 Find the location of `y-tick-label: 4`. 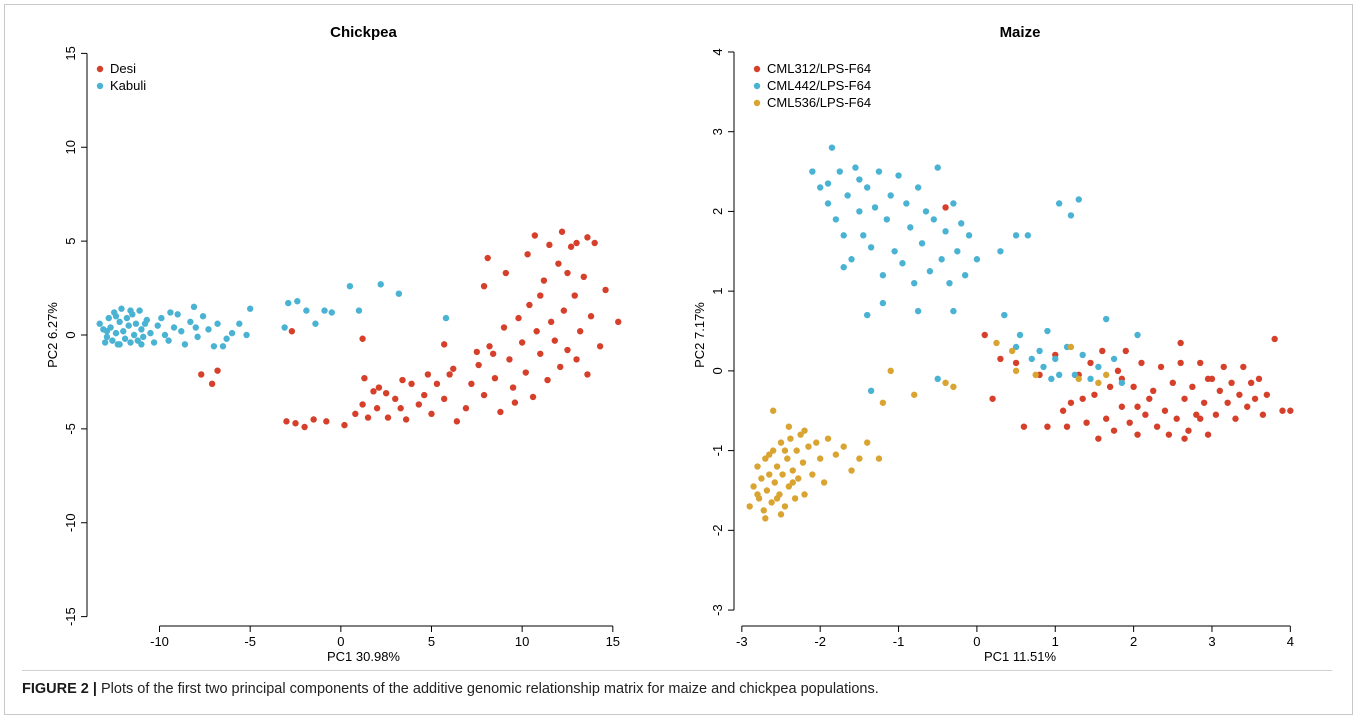

y-tick-label: 4 is located at coordinates (717, 51).